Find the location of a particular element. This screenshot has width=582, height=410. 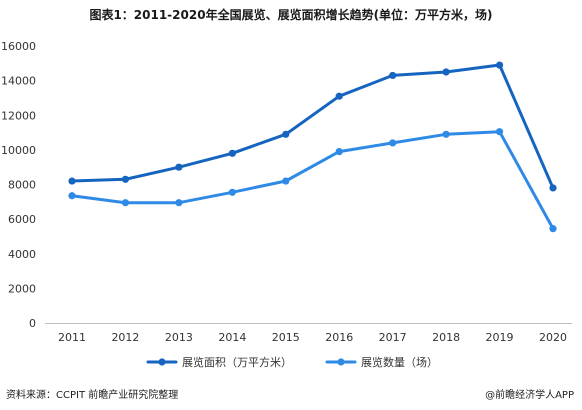

x-tick-label: 2018 is located at coordinates (446, 337).